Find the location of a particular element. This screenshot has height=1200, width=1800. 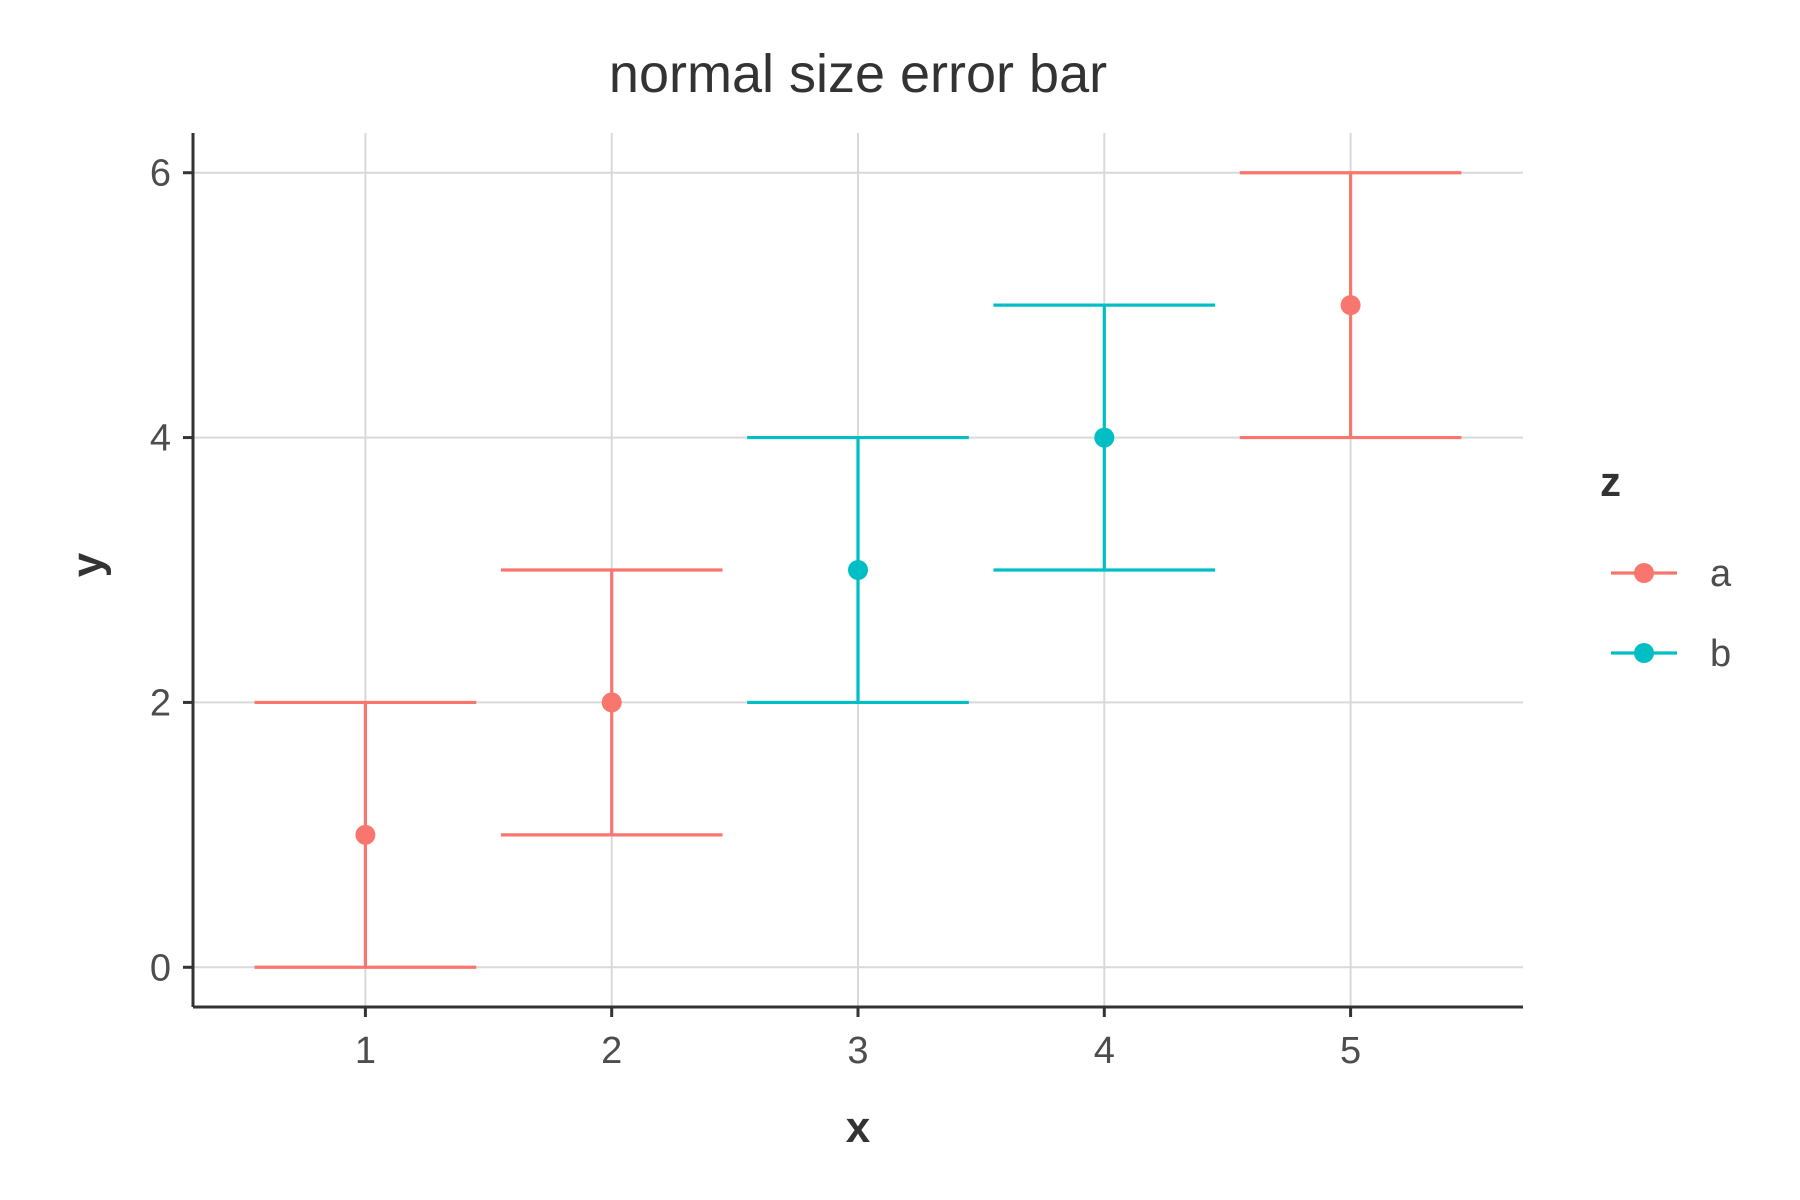

x-tick-label: 5 is located at coordinates (1350, 1051).